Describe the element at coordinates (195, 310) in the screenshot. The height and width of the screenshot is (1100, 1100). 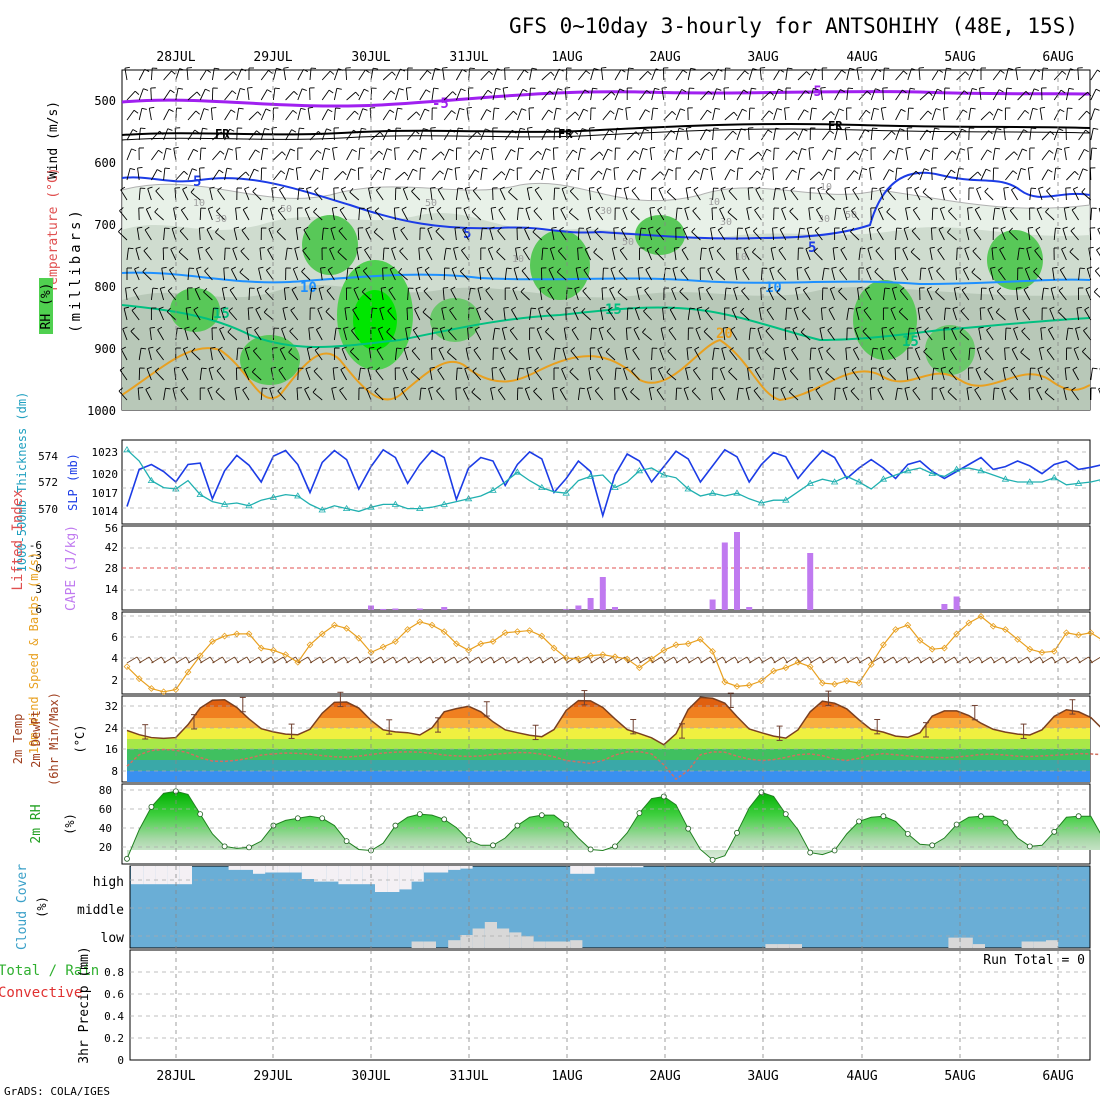
I see `rh-moist-blob` at that location.